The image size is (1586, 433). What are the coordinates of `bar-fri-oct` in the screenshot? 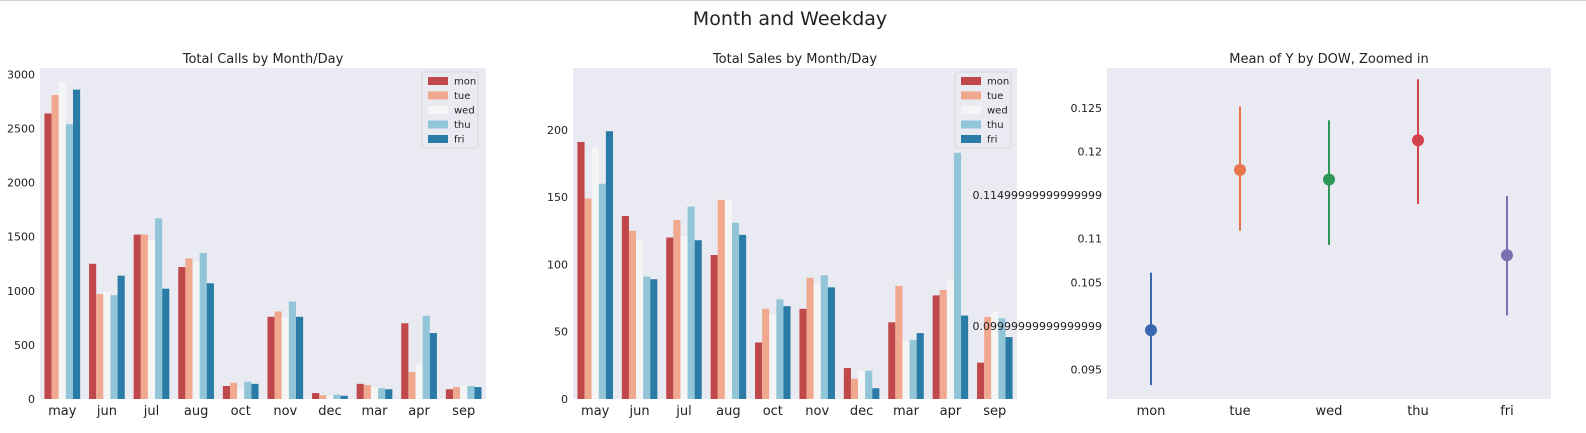 It's located at (255, 391).